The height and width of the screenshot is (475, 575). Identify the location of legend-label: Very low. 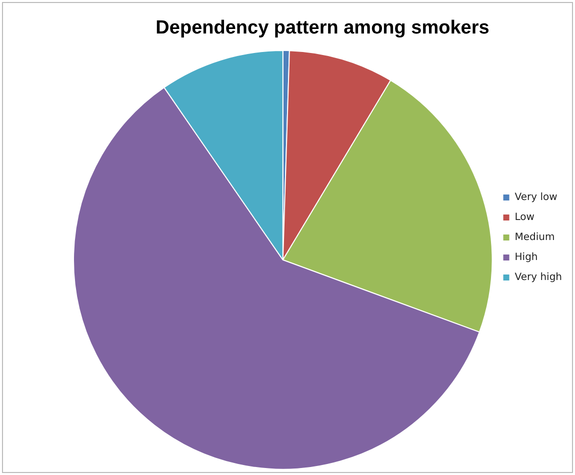
(536, 198).